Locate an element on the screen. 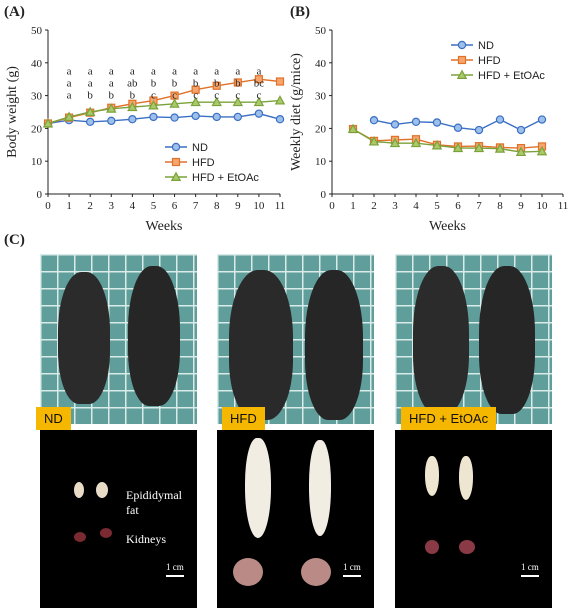 The width and height of the screenshot is (570, 613). hfd-etoac-kidney-left is located at coordinates (432, 547).